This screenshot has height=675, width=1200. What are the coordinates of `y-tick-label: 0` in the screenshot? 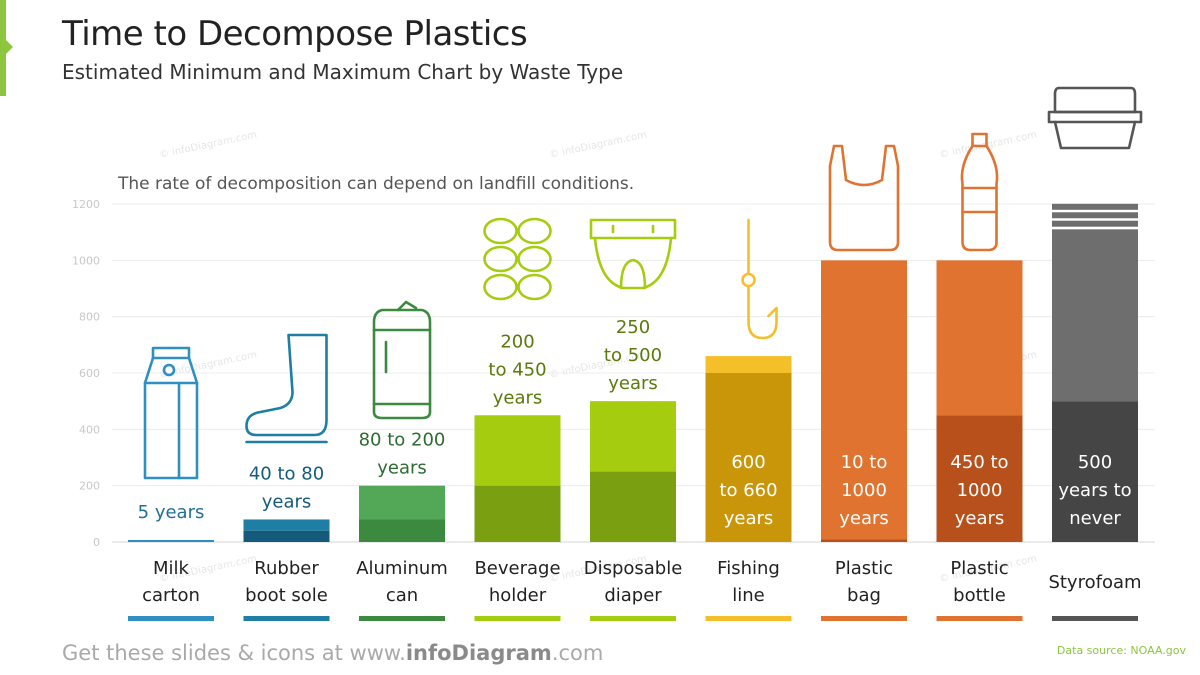 It's located at (96, 542).